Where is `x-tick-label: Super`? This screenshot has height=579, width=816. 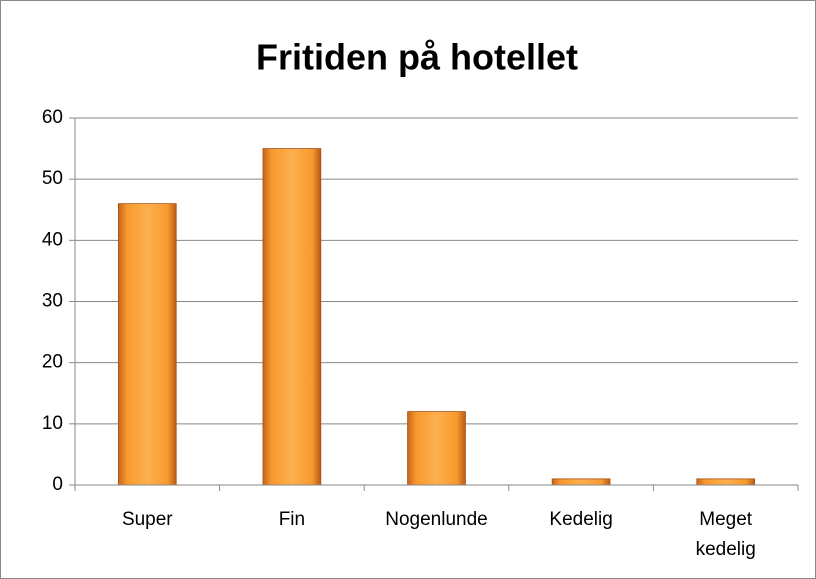
x-tick-label: Super is located at coordinates (147, 519).